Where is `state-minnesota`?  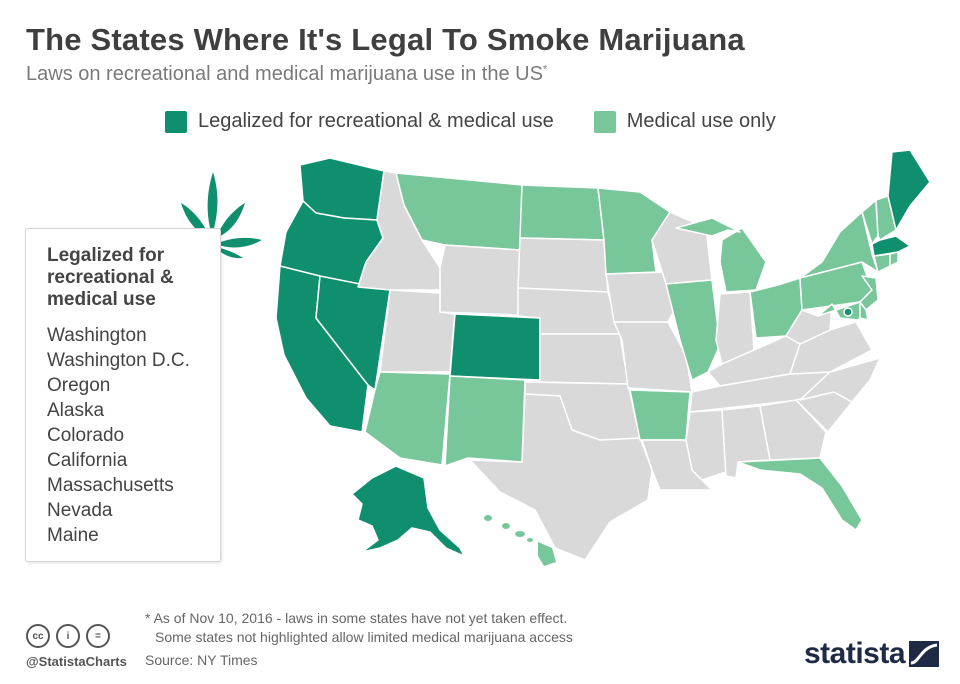 state-minnesota is located at coordinates (634, 231).